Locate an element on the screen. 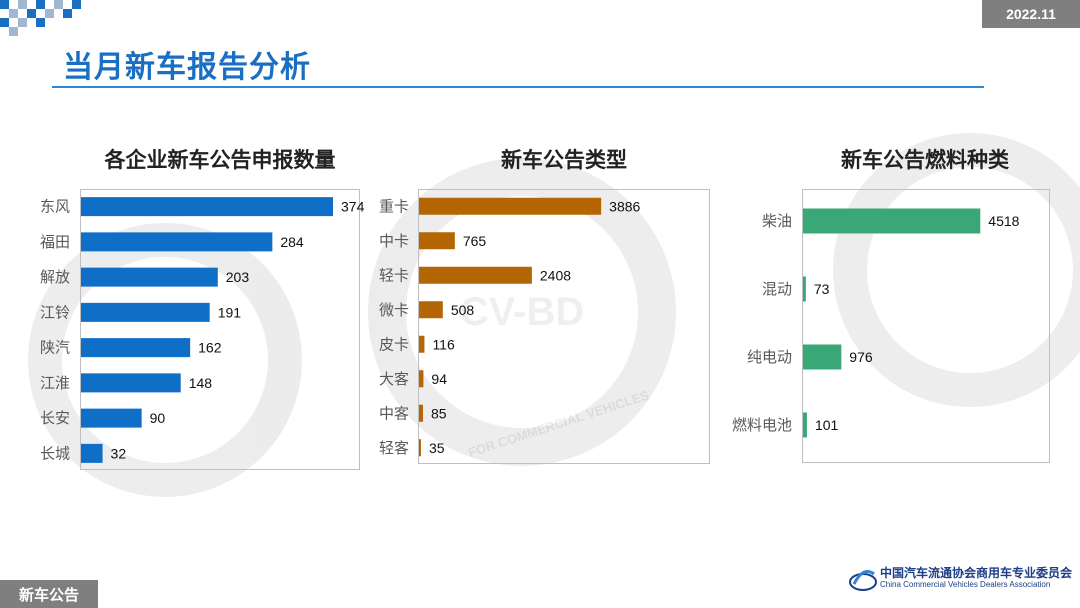 The image size is (1080, 608). association-emblem-icon is located at coordinates (863, 580).